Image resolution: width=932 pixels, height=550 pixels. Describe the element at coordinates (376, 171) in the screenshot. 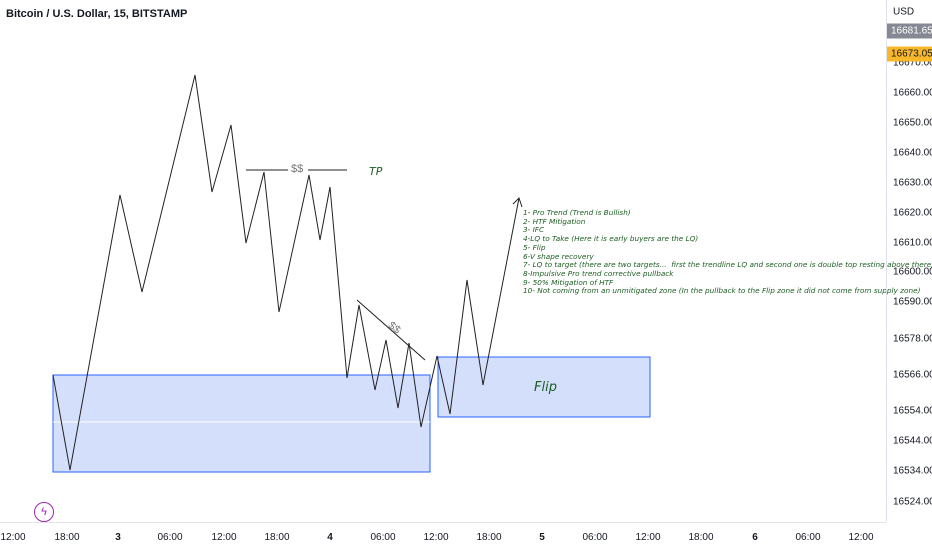

I see `tp-label: TP` at that location.